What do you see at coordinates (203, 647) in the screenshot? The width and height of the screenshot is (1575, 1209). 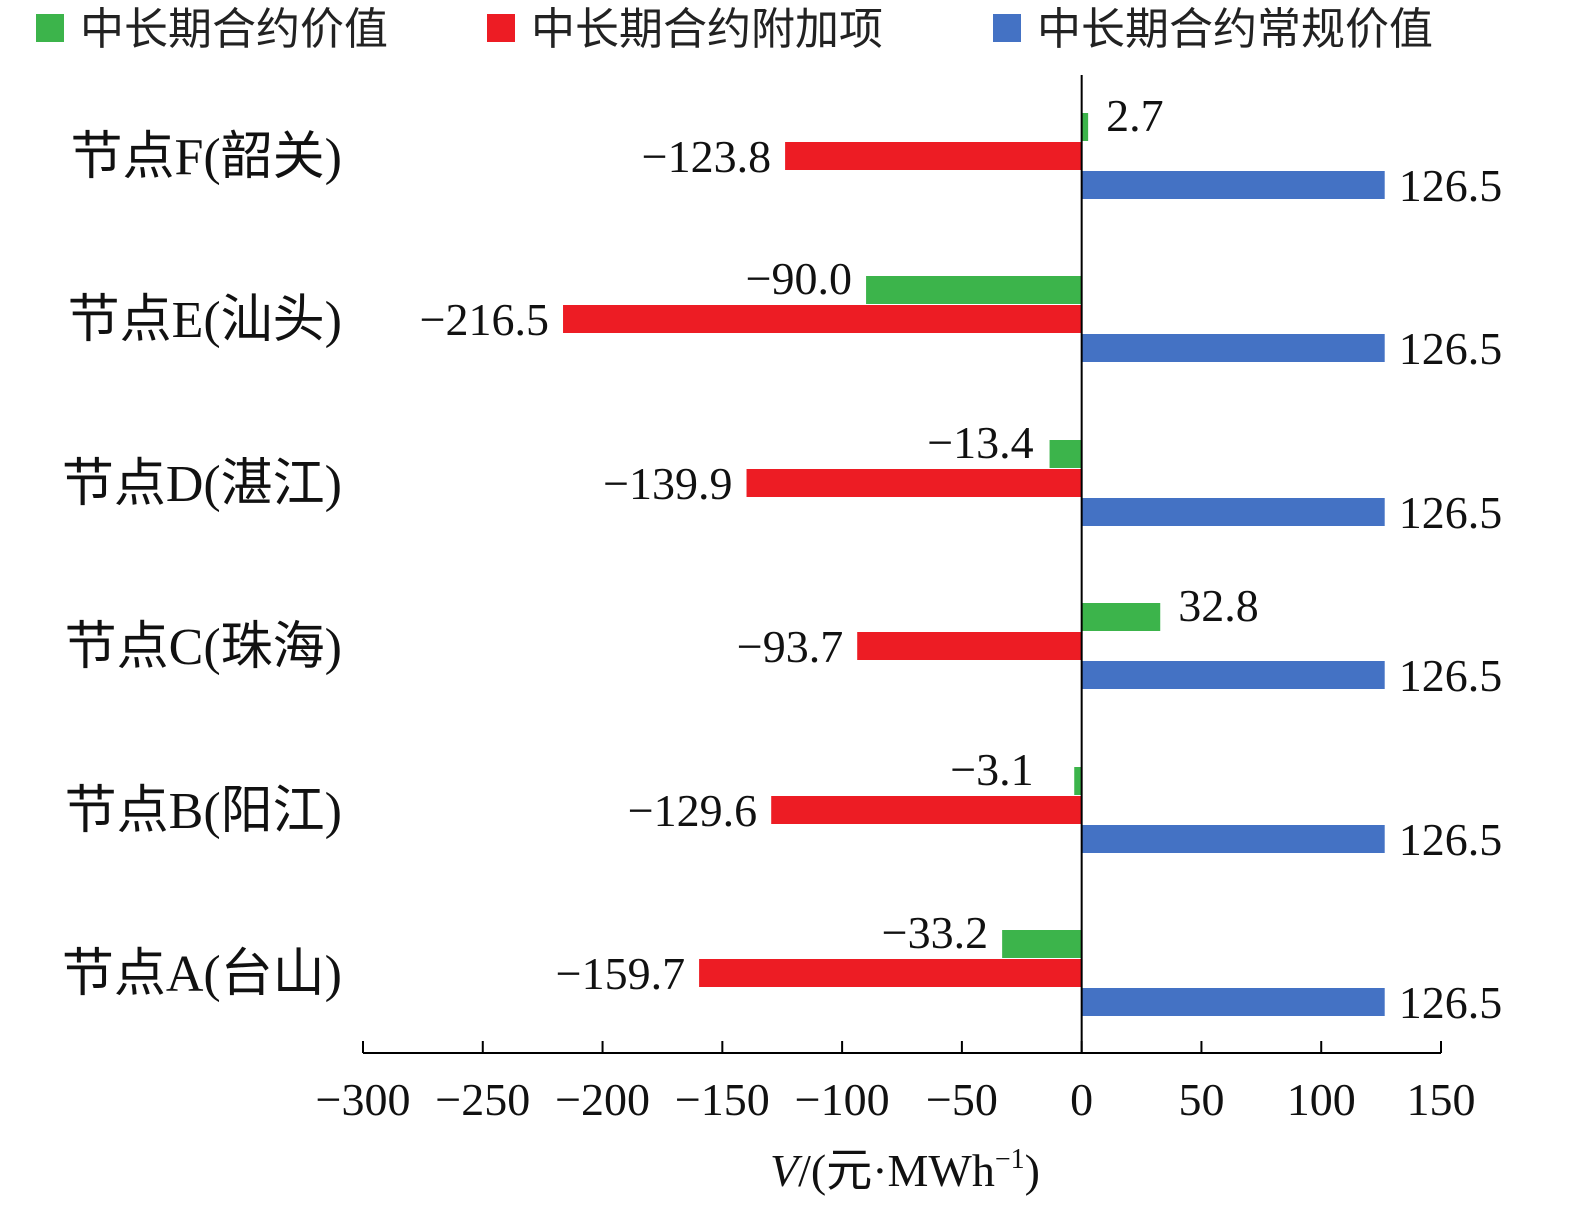 I see `category-label: 节点C(珠海)` at bounding box center [203, 647].